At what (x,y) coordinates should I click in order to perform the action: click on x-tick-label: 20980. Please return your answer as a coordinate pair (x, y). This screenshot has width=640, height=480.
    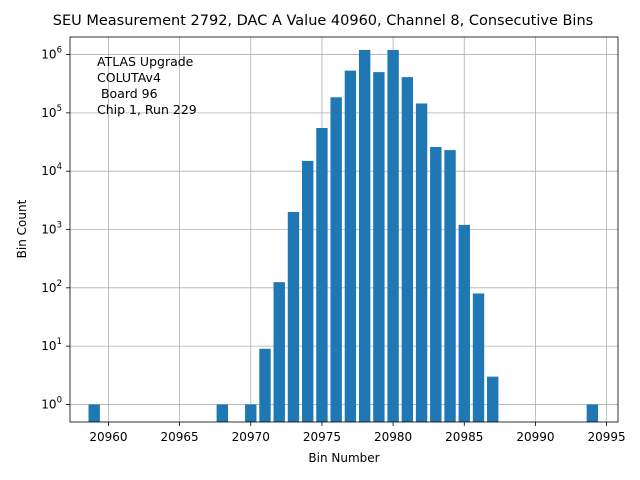
    Looking at the image, I should click on (393, 437).